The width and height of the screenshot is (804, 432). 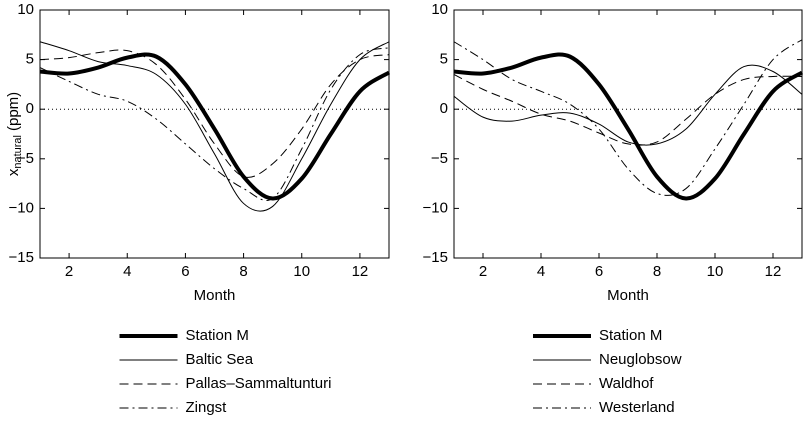 What do you see at coordinates (14, 134) in the screenshot?
I see `y-axis-label: xnatural (ppm)` at bounding box center [14, 134].